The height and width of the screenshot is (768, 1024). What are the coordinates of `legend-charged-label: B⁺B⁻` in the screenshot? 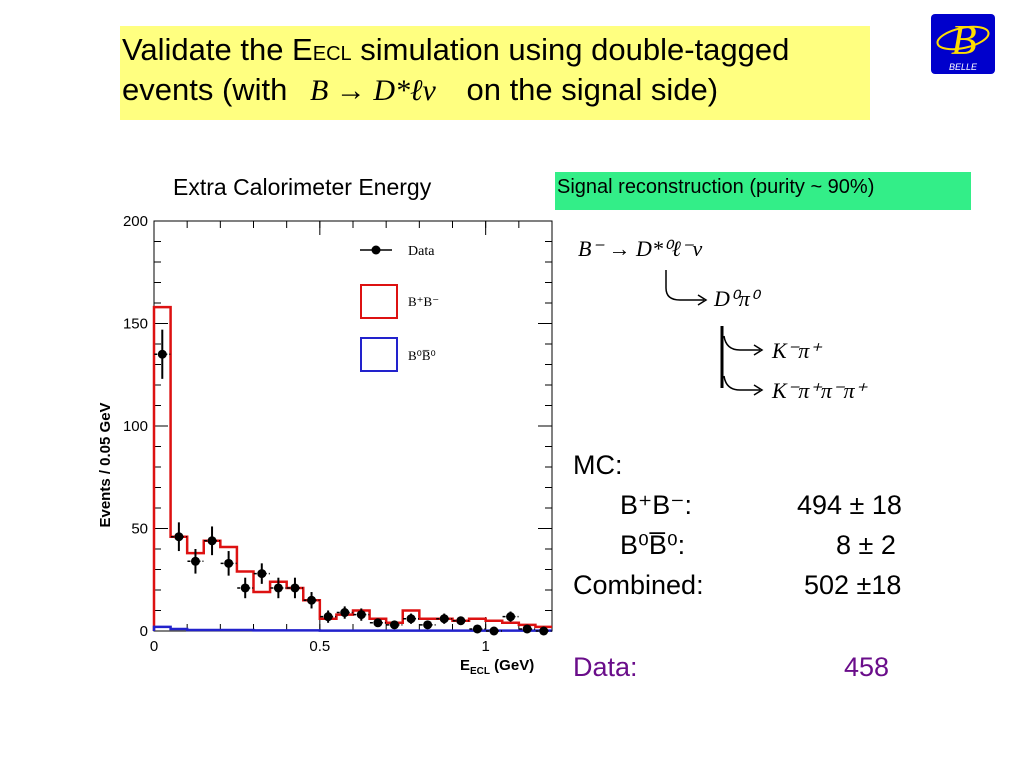 It's located at (423, 301).